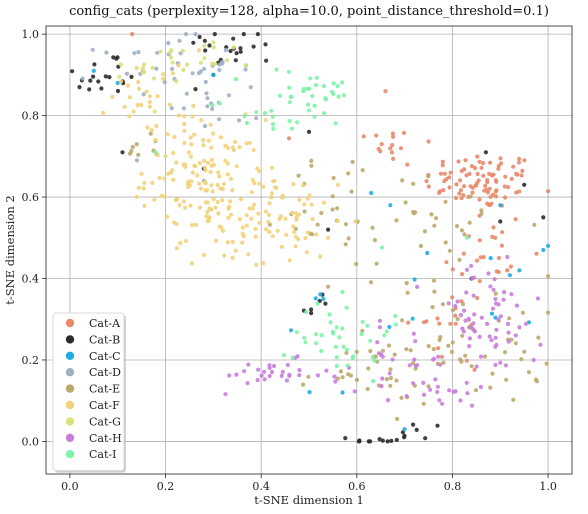 Image resolution: width=588 pixels, height=514 pixels. Describe the element at coordinates (70, 454) in the screenshot. I see `legend-marker` at that location.